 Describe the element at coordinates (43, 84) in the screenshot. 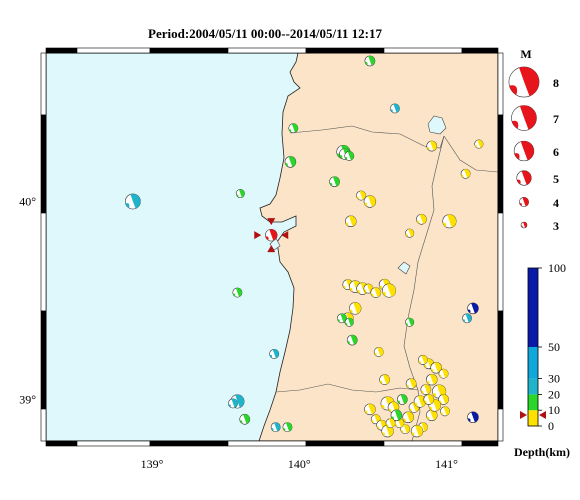

I see `frame-left-segment` at that location.